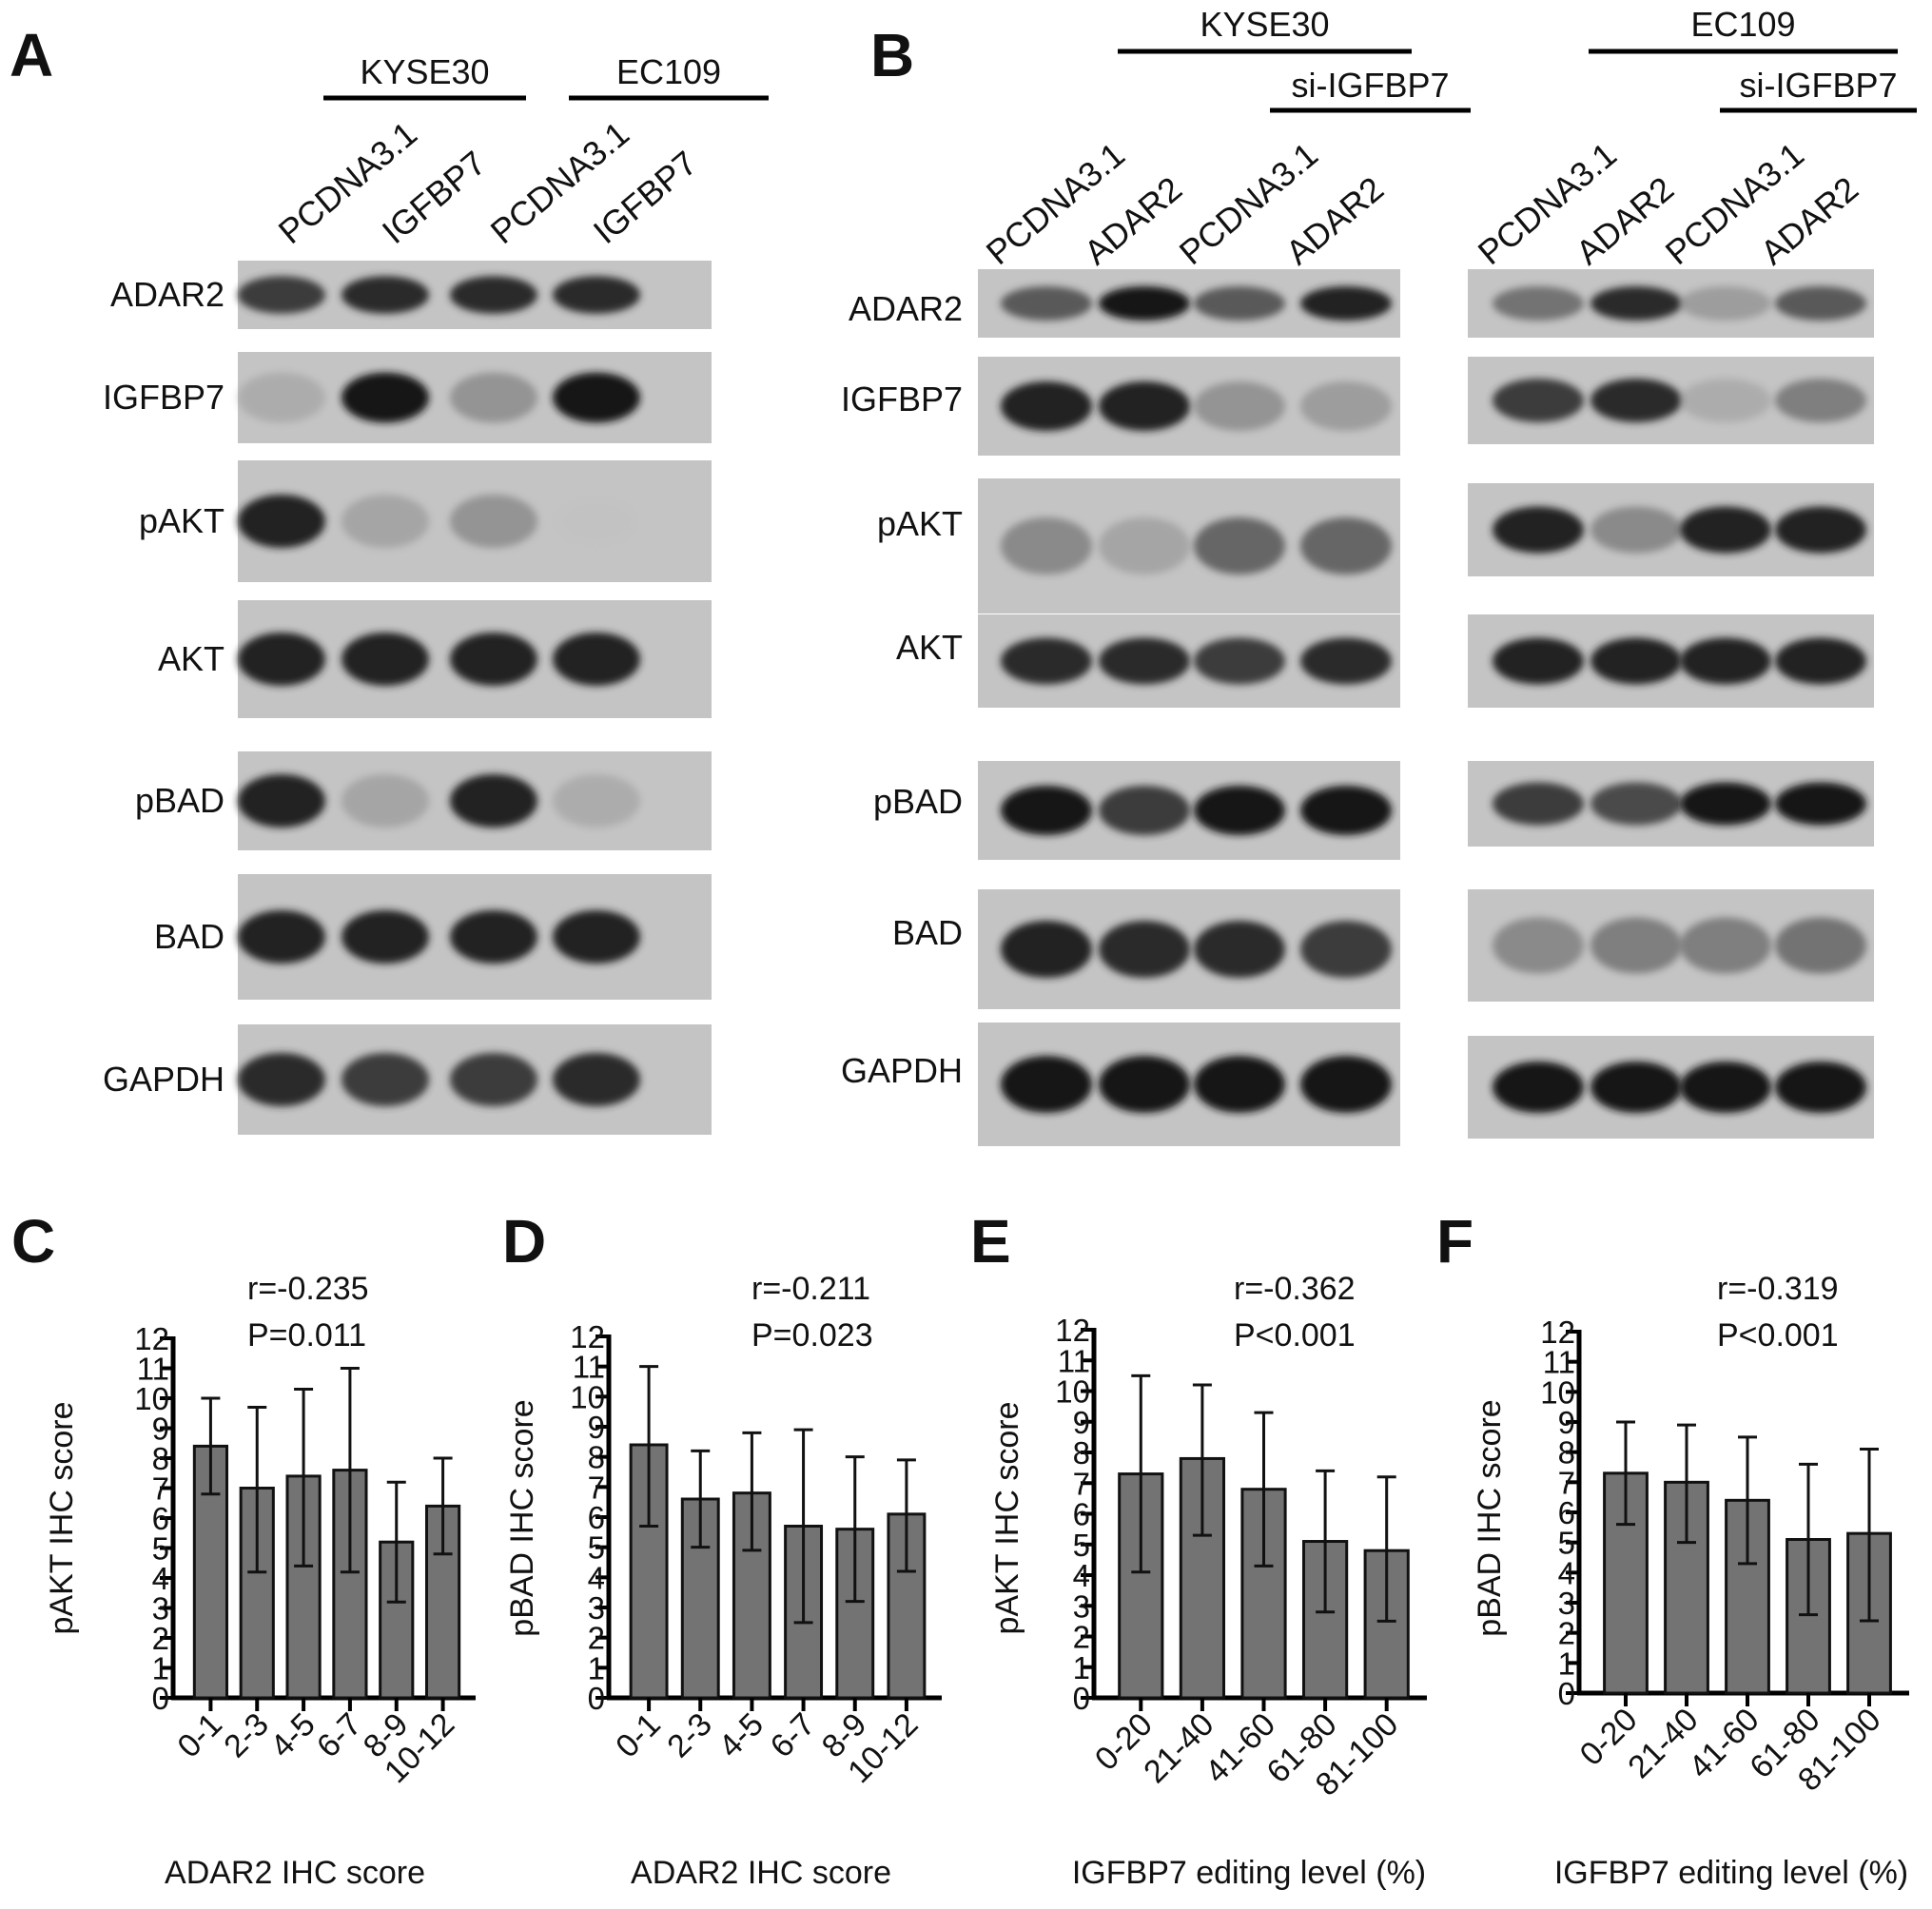 This screenshot has height=1909, width=1932. Describe the element at coordinates (1490, 1517) in the screenshot. I see `y-axis-label: pBAD IHC score` at that location.